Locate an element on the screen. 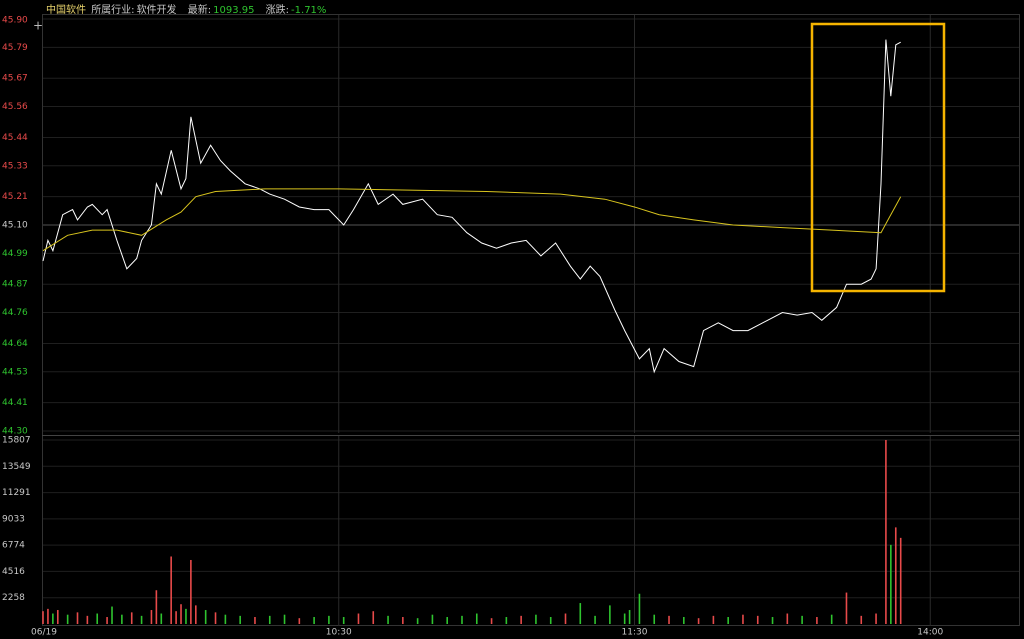 This screenshot has width=1024, height=639. y-tick-label: 2258 is located at coordinates (13, 598).